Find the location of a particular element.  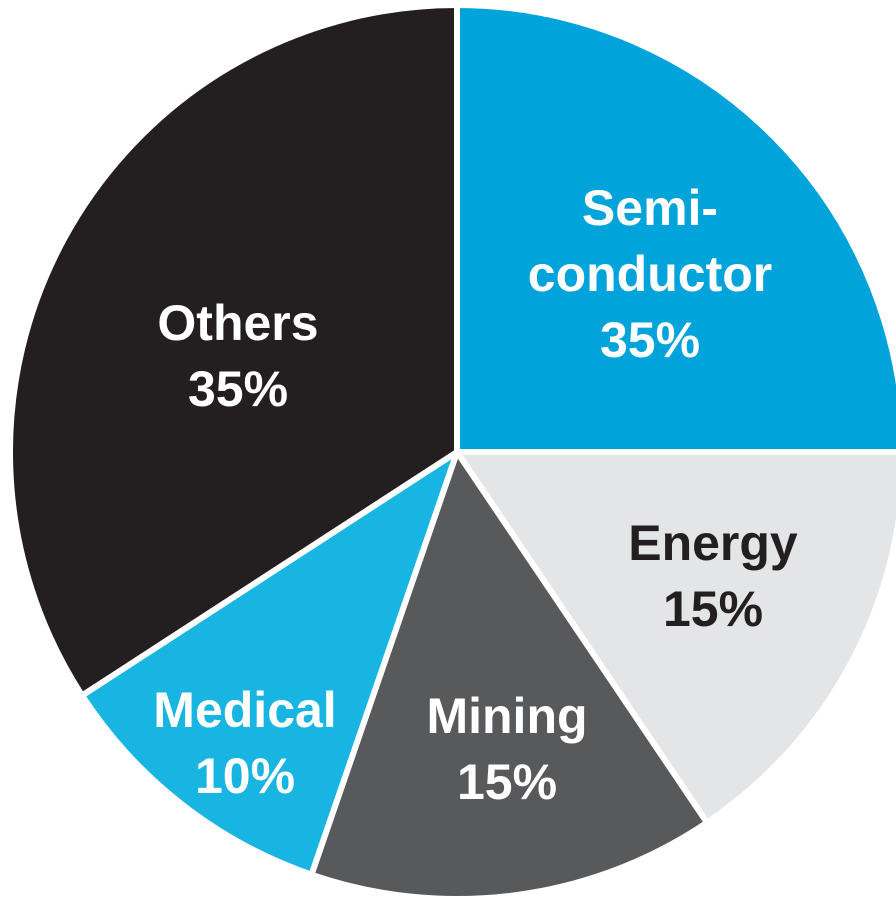

slice-name-label: Medical is located at coordinates (244, 710).